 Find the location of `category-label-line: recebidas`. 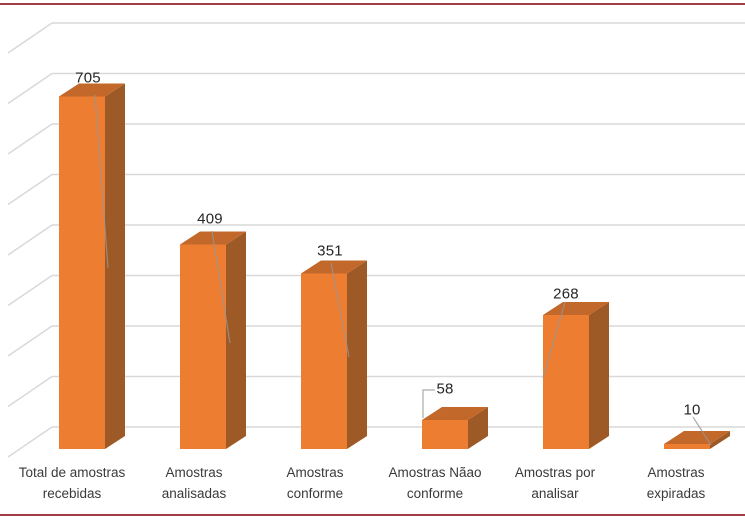

category-label-line: recebidas is located at coordinates (72, 493).